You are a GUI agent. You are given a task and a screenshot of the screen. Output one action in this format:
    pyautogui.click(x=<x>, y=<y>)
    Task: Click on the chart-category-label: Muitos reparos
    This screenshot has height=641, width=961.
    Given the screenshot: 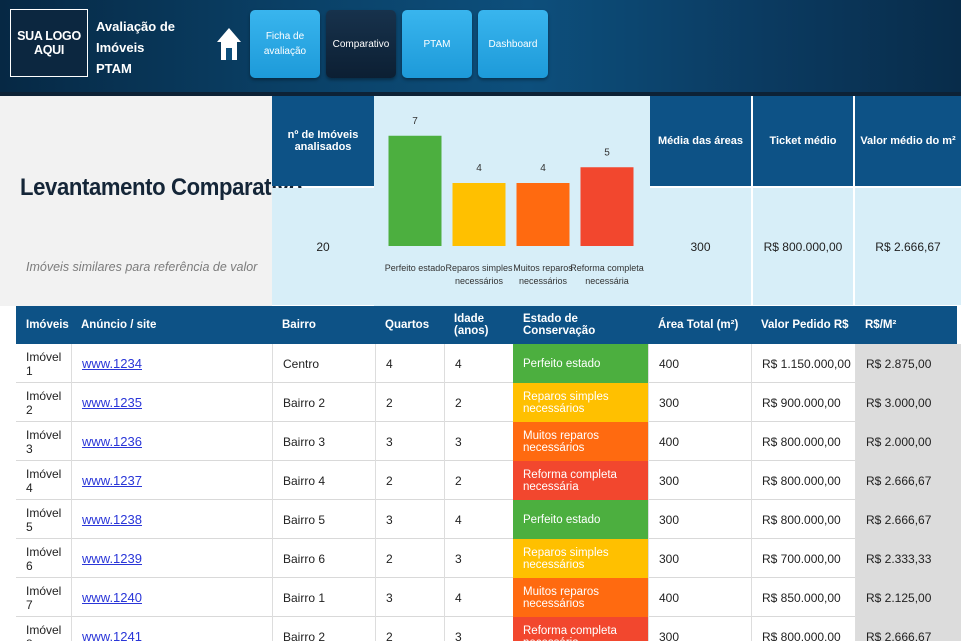 What is the action you would take?
    pyautogui.click(x=543, y=268)
    